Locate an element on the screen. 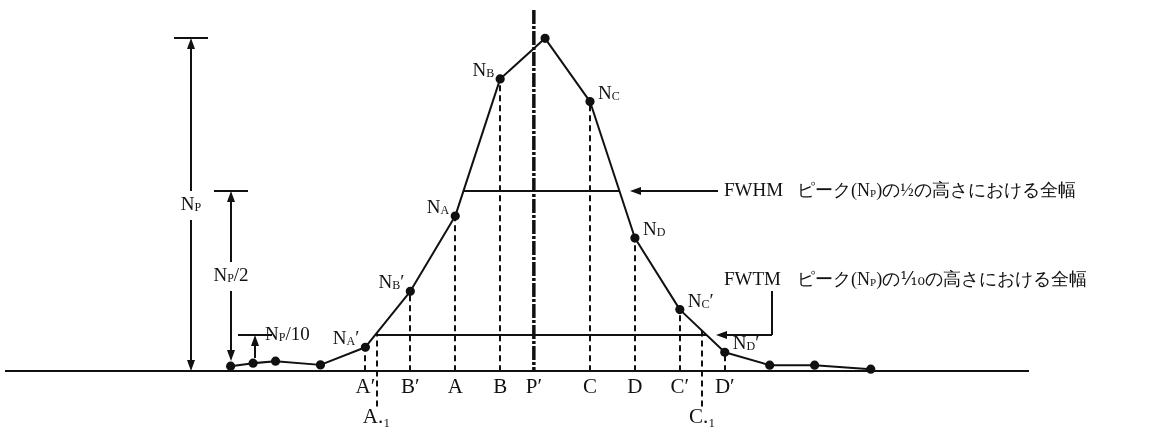 This screenshot has width=1156, height=434. annotation: NB is located at coordinates (483, 69).